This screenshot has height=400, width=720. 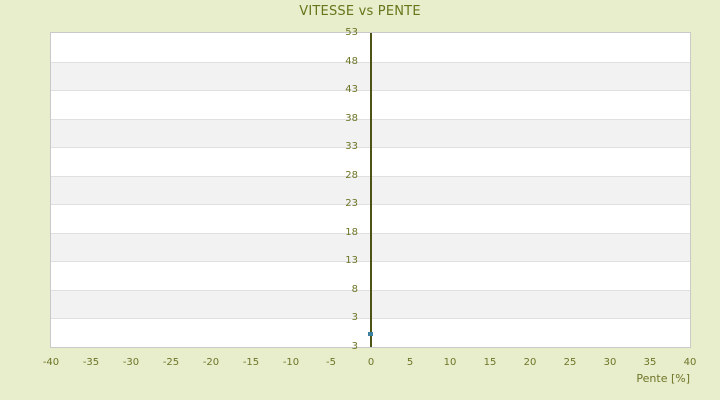 I want to click on y-tick-label: 18, so click(x=351, y=232).